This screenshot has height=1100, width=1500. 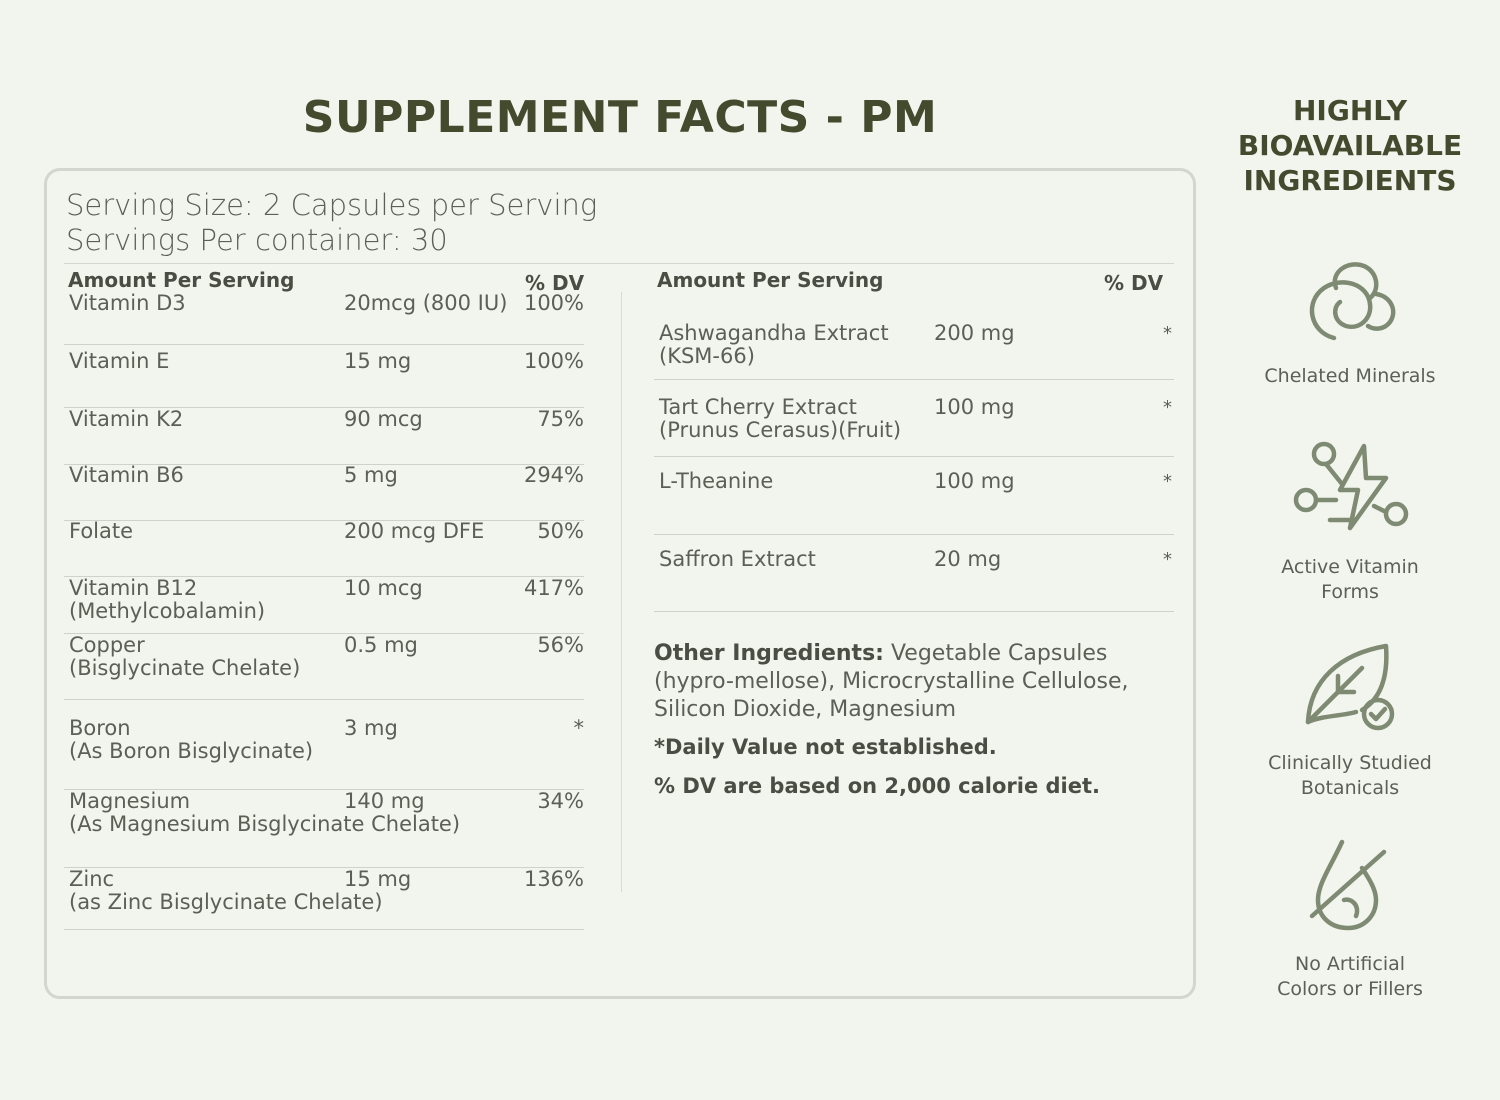 I want to click on nutrient-dv: 417%, so click(x=553, y=588).